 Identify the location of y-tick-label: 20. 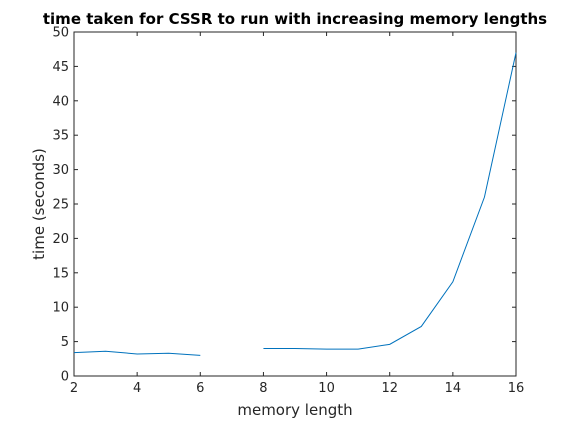
(60, 239).